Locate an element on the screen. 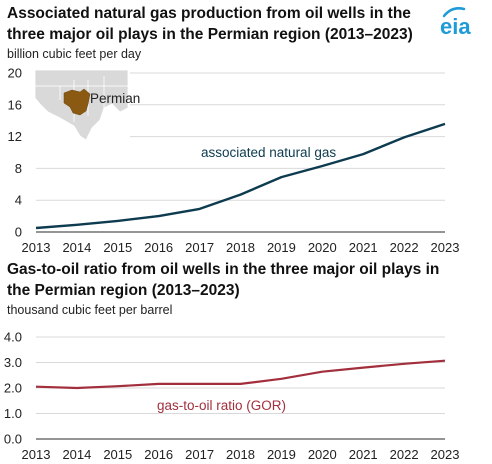  y-tick-labels: 0 4 8 12 16 20 is located at coordinates (15, 153).